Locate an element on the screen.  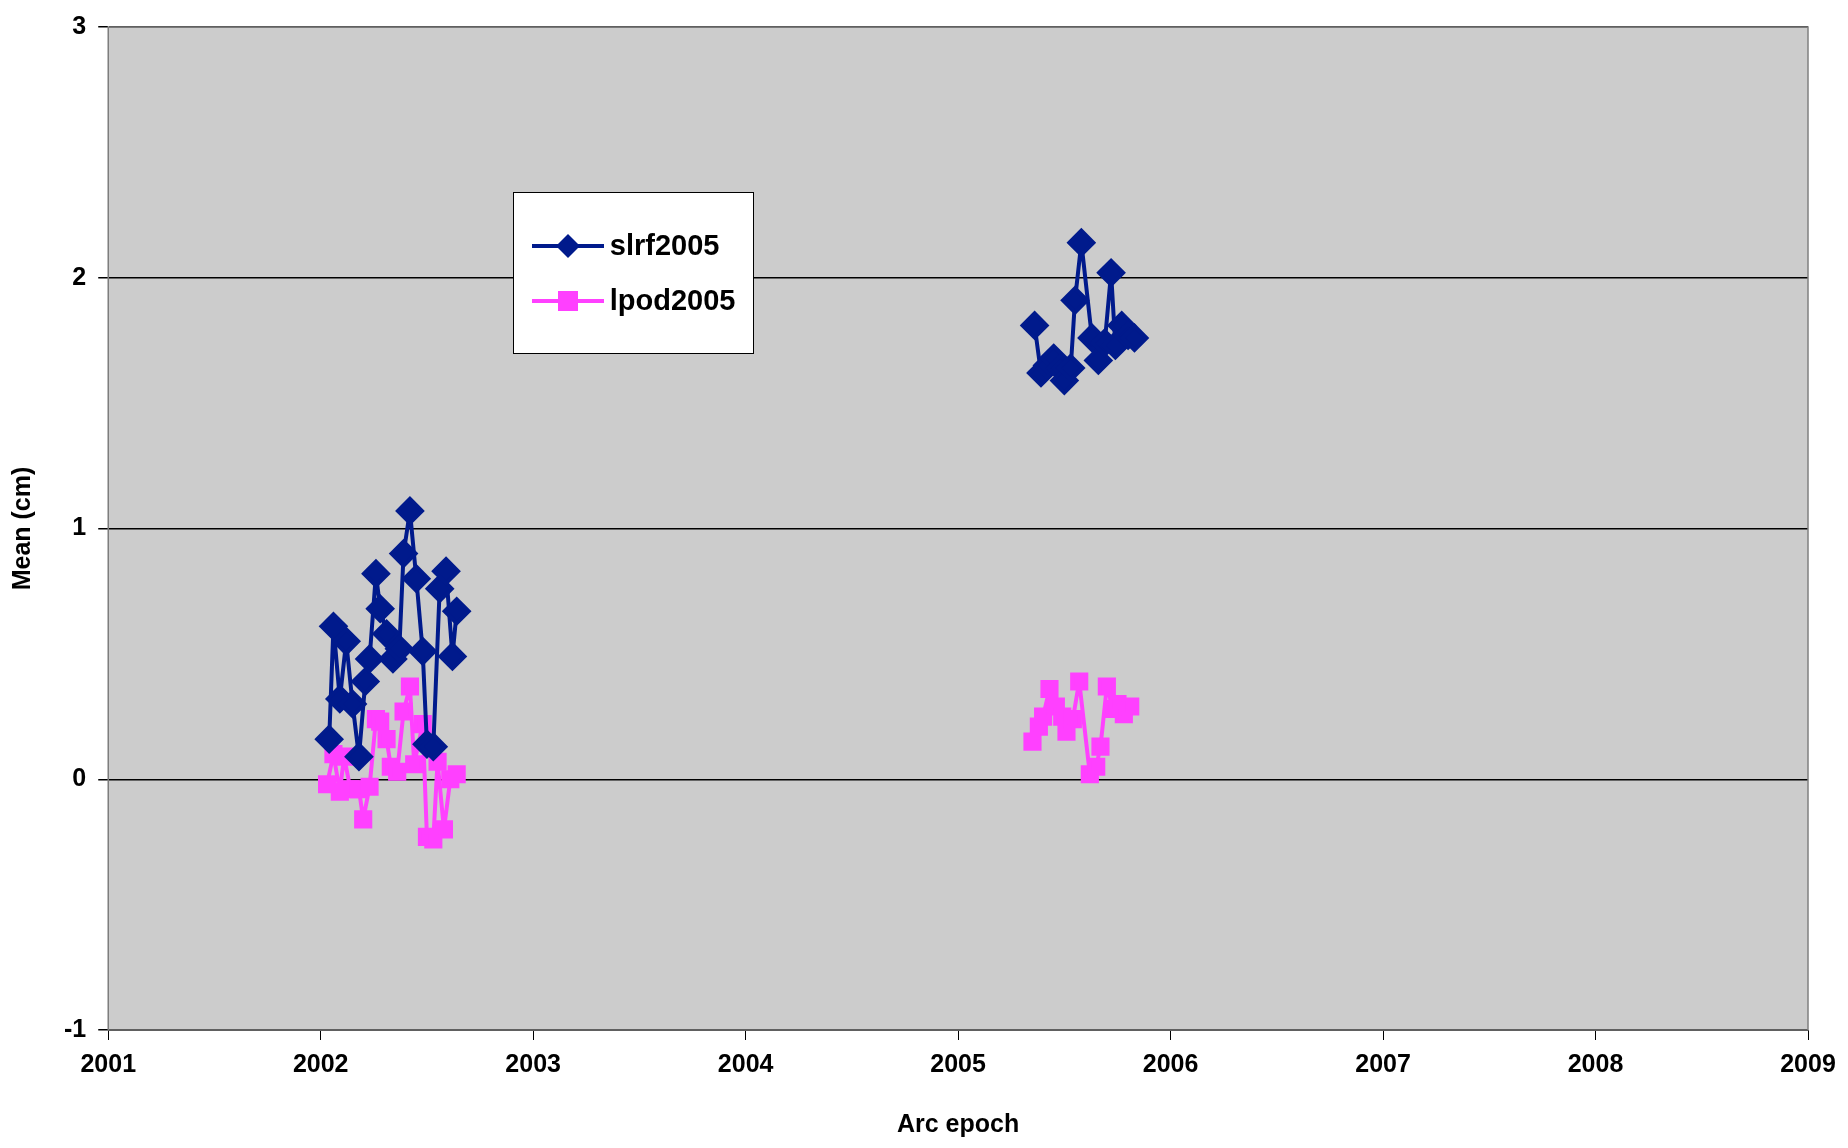
legend-label: slrf2005 is located at coordinates (664, 246).